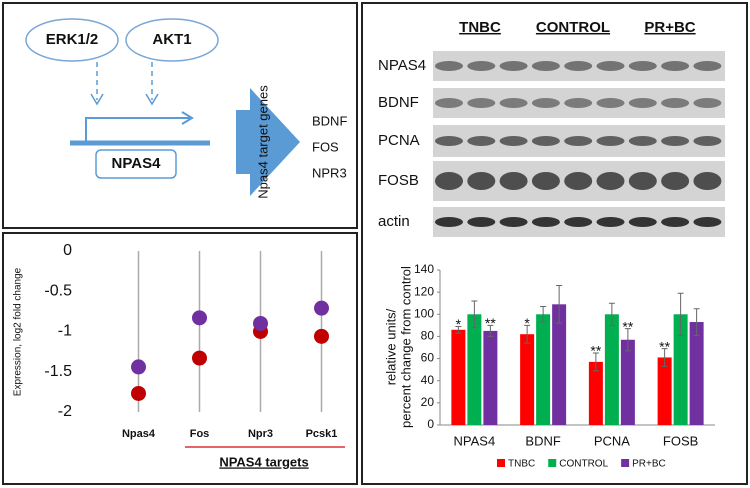  I want to click on row-label: NPAS4, so click(402, 65).